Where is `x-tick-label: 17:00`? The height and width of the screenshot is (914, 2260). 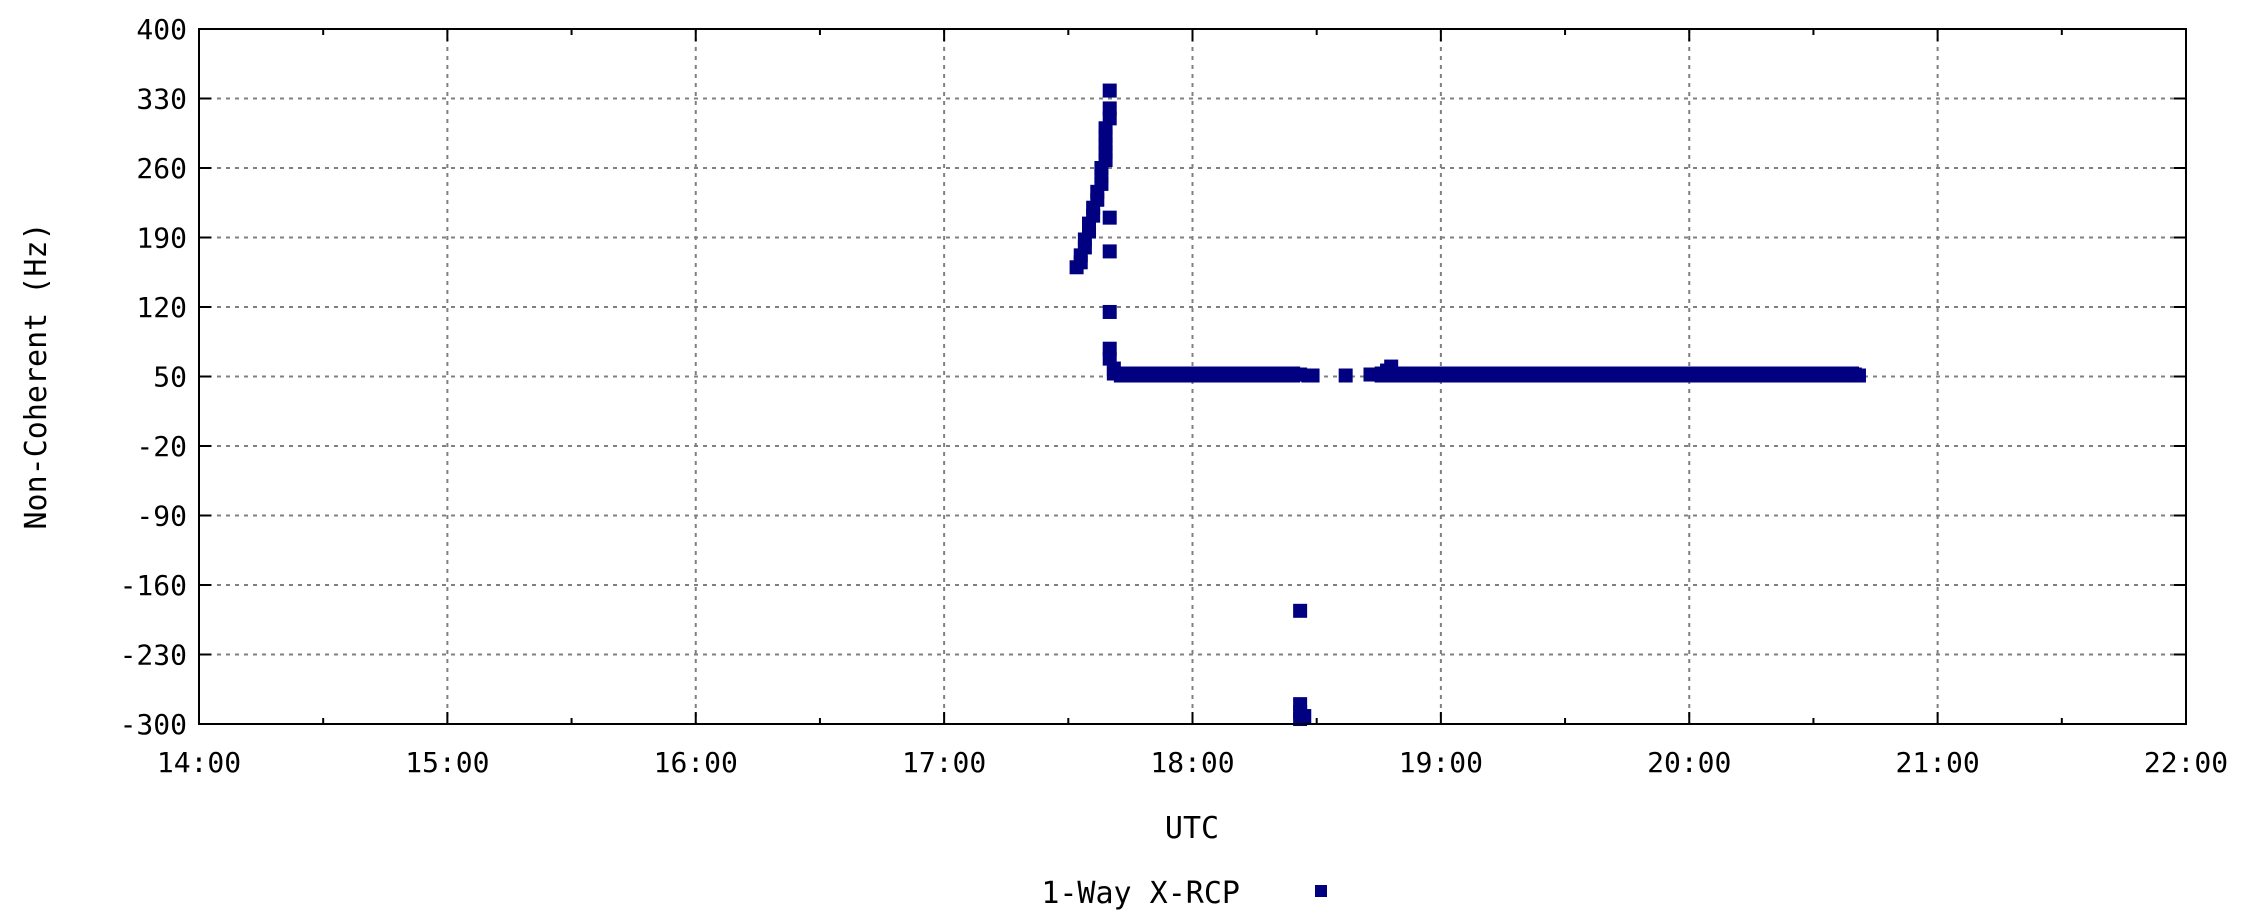 x-tick-label: 17:00 is located at coordinates (944, 762).